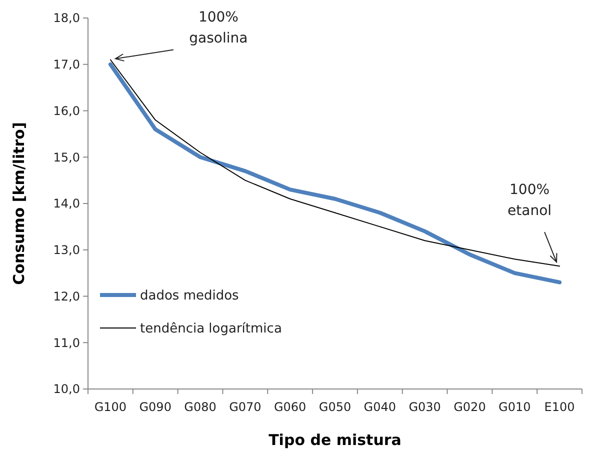  Describe the element at coordinates (424, 407) in the screenshot. I see `x-tick-label: G030` at that location.